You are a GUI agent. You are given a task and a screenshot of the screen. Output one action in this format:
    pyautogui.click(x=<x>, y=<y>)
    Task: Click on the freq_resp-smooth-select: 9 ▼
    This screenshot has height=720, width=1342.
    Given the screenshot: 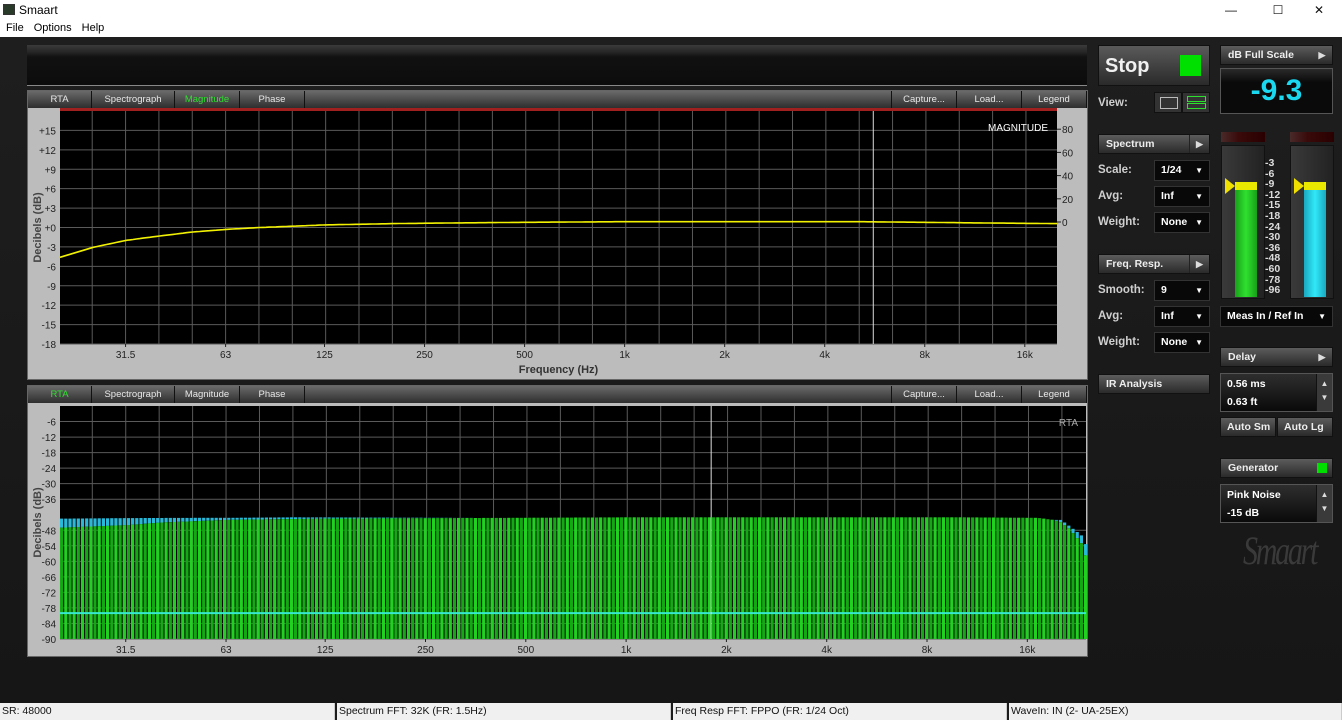 What is the action you would take?
    pyautogui.click(x=1182, y=290)
    